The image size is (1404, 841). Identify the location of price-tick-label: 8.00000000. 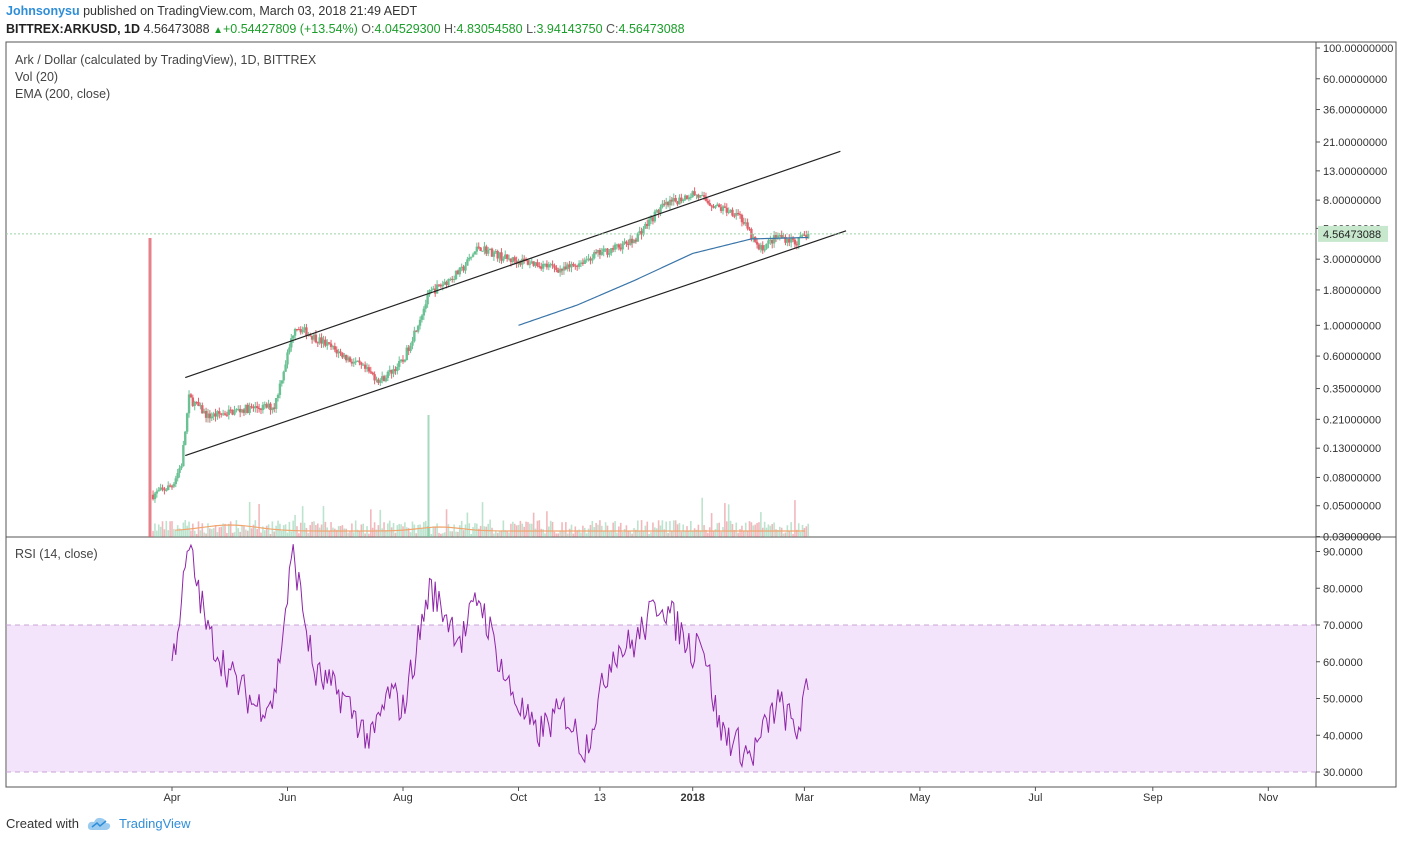
(1352, 201).